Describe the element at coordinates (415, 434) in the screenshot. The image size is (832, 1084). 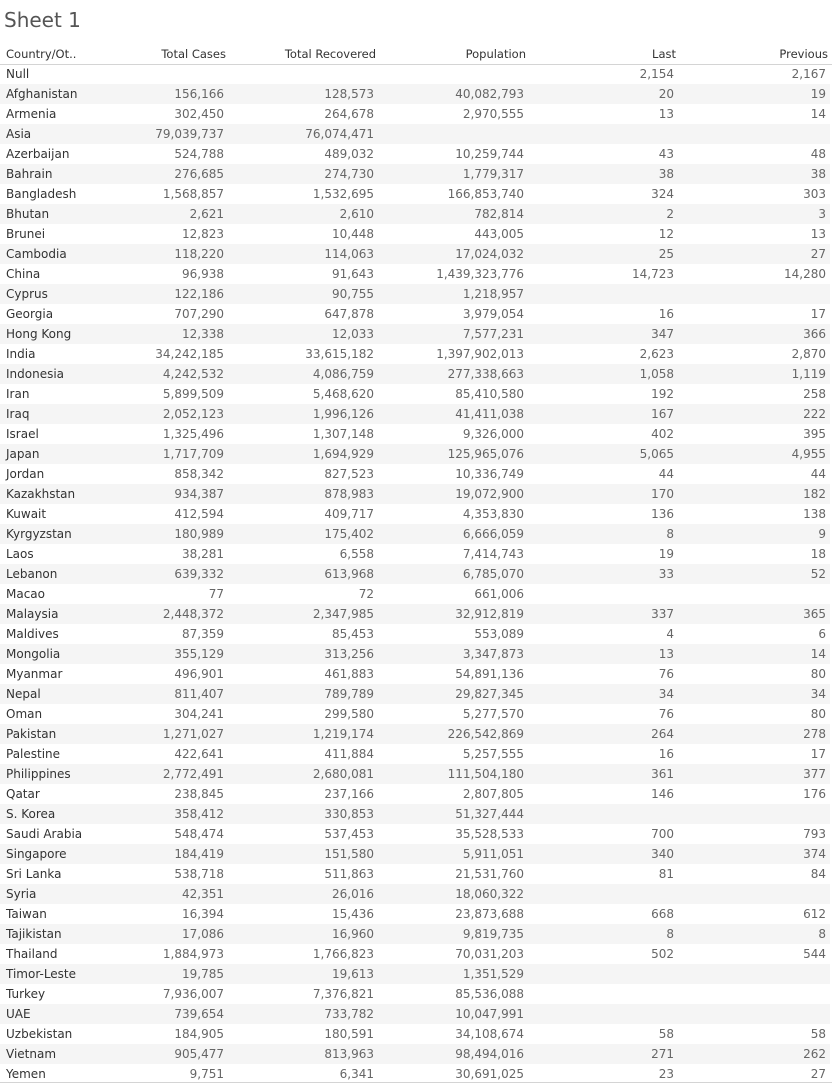
I see `table-row: Israel 1,325,496 1,307,148 9,326,000 402 395` at that location.